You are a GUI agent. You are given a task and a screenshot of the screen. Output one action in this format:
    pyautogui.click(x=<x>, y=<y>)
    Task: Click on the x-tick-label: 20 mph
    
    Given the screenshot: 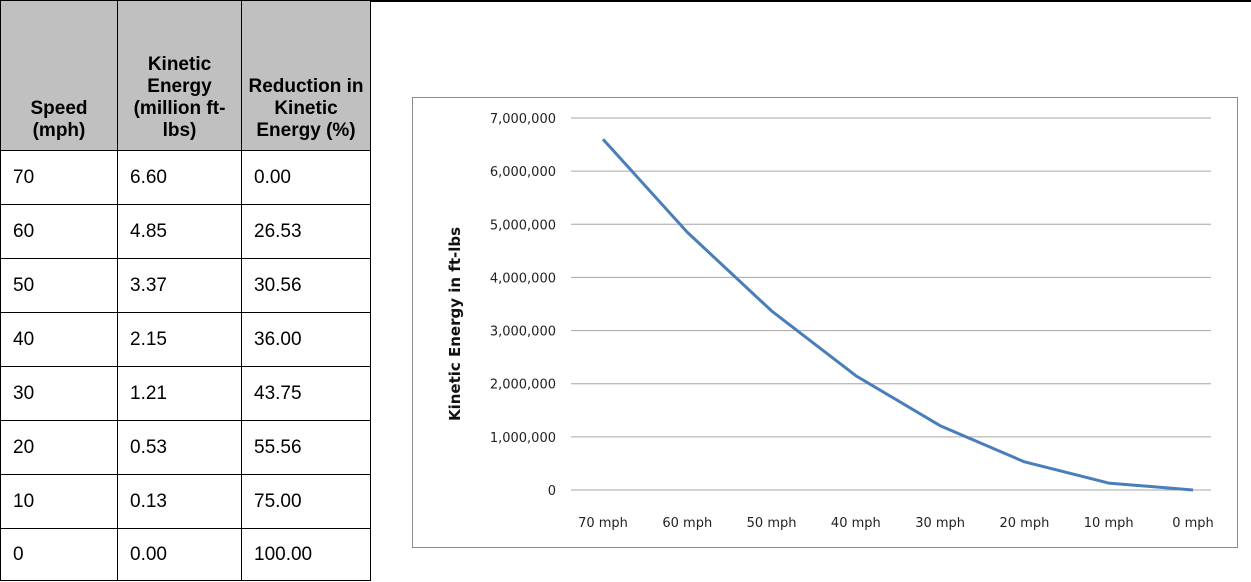 What is the action you would take?
    pyautogui.click(x=1025, y=523)
    